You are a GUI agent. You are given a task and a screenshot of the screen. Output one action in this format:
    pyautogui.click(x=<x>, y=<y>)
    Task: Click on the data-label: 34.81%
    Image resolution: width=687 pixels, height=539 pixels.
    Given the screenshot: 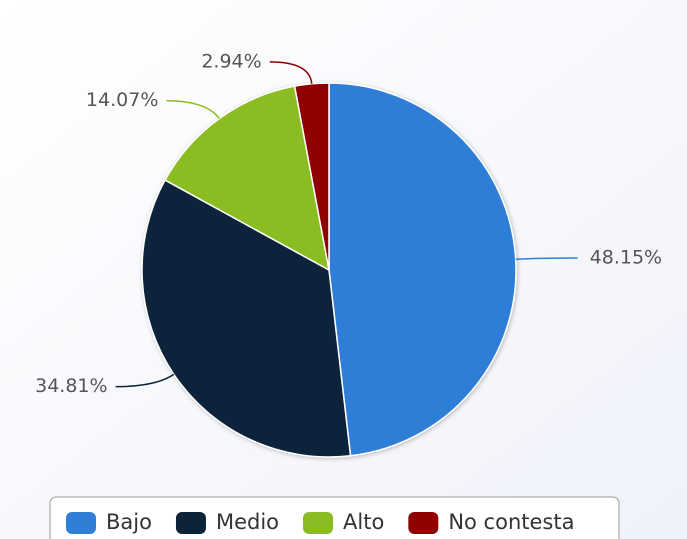 What is the action you would take?
    pyautogui.click(x=71, y=386)
    